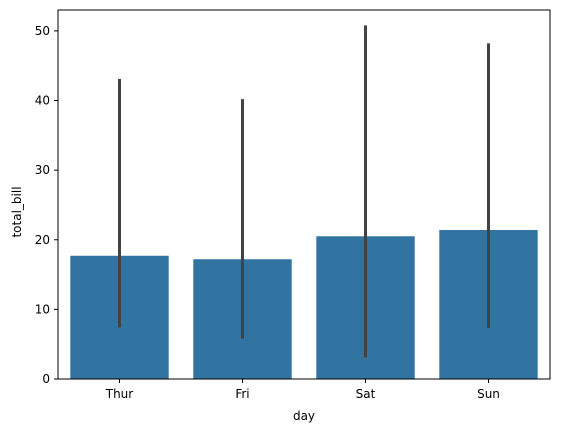 This screenshot has height=432, width=563. Describe the element at coordinates (119, 394) in the screenshot. I see `x-tick-label-thur: Thur` at that location.